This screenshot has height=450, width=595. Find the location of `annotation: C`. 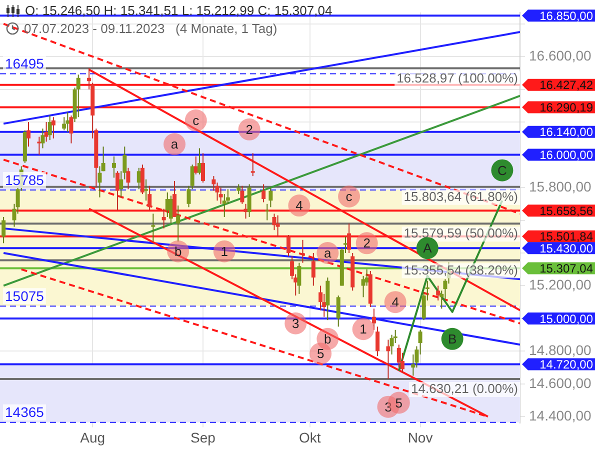

annotation: C is located at coordinates (502, 170).